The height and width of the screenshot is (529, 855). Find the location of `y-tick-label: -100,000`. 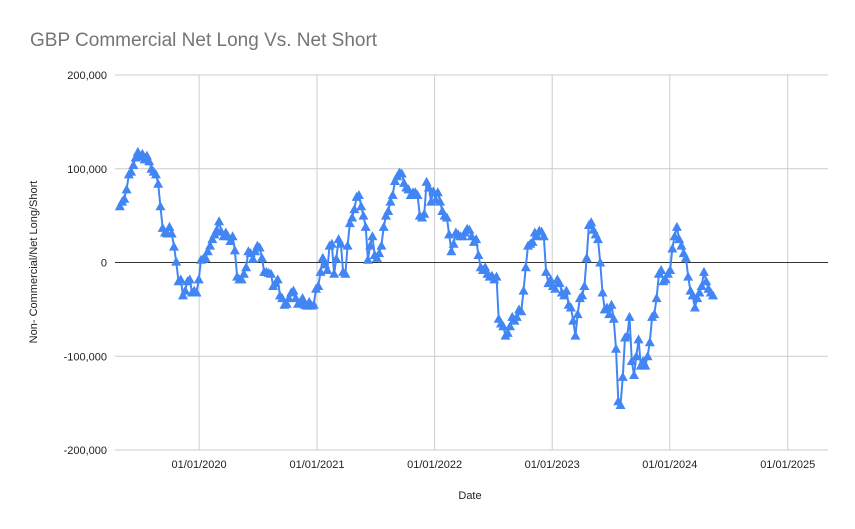

y-tick-label: -100,000 is located at coordinates (85, 357).